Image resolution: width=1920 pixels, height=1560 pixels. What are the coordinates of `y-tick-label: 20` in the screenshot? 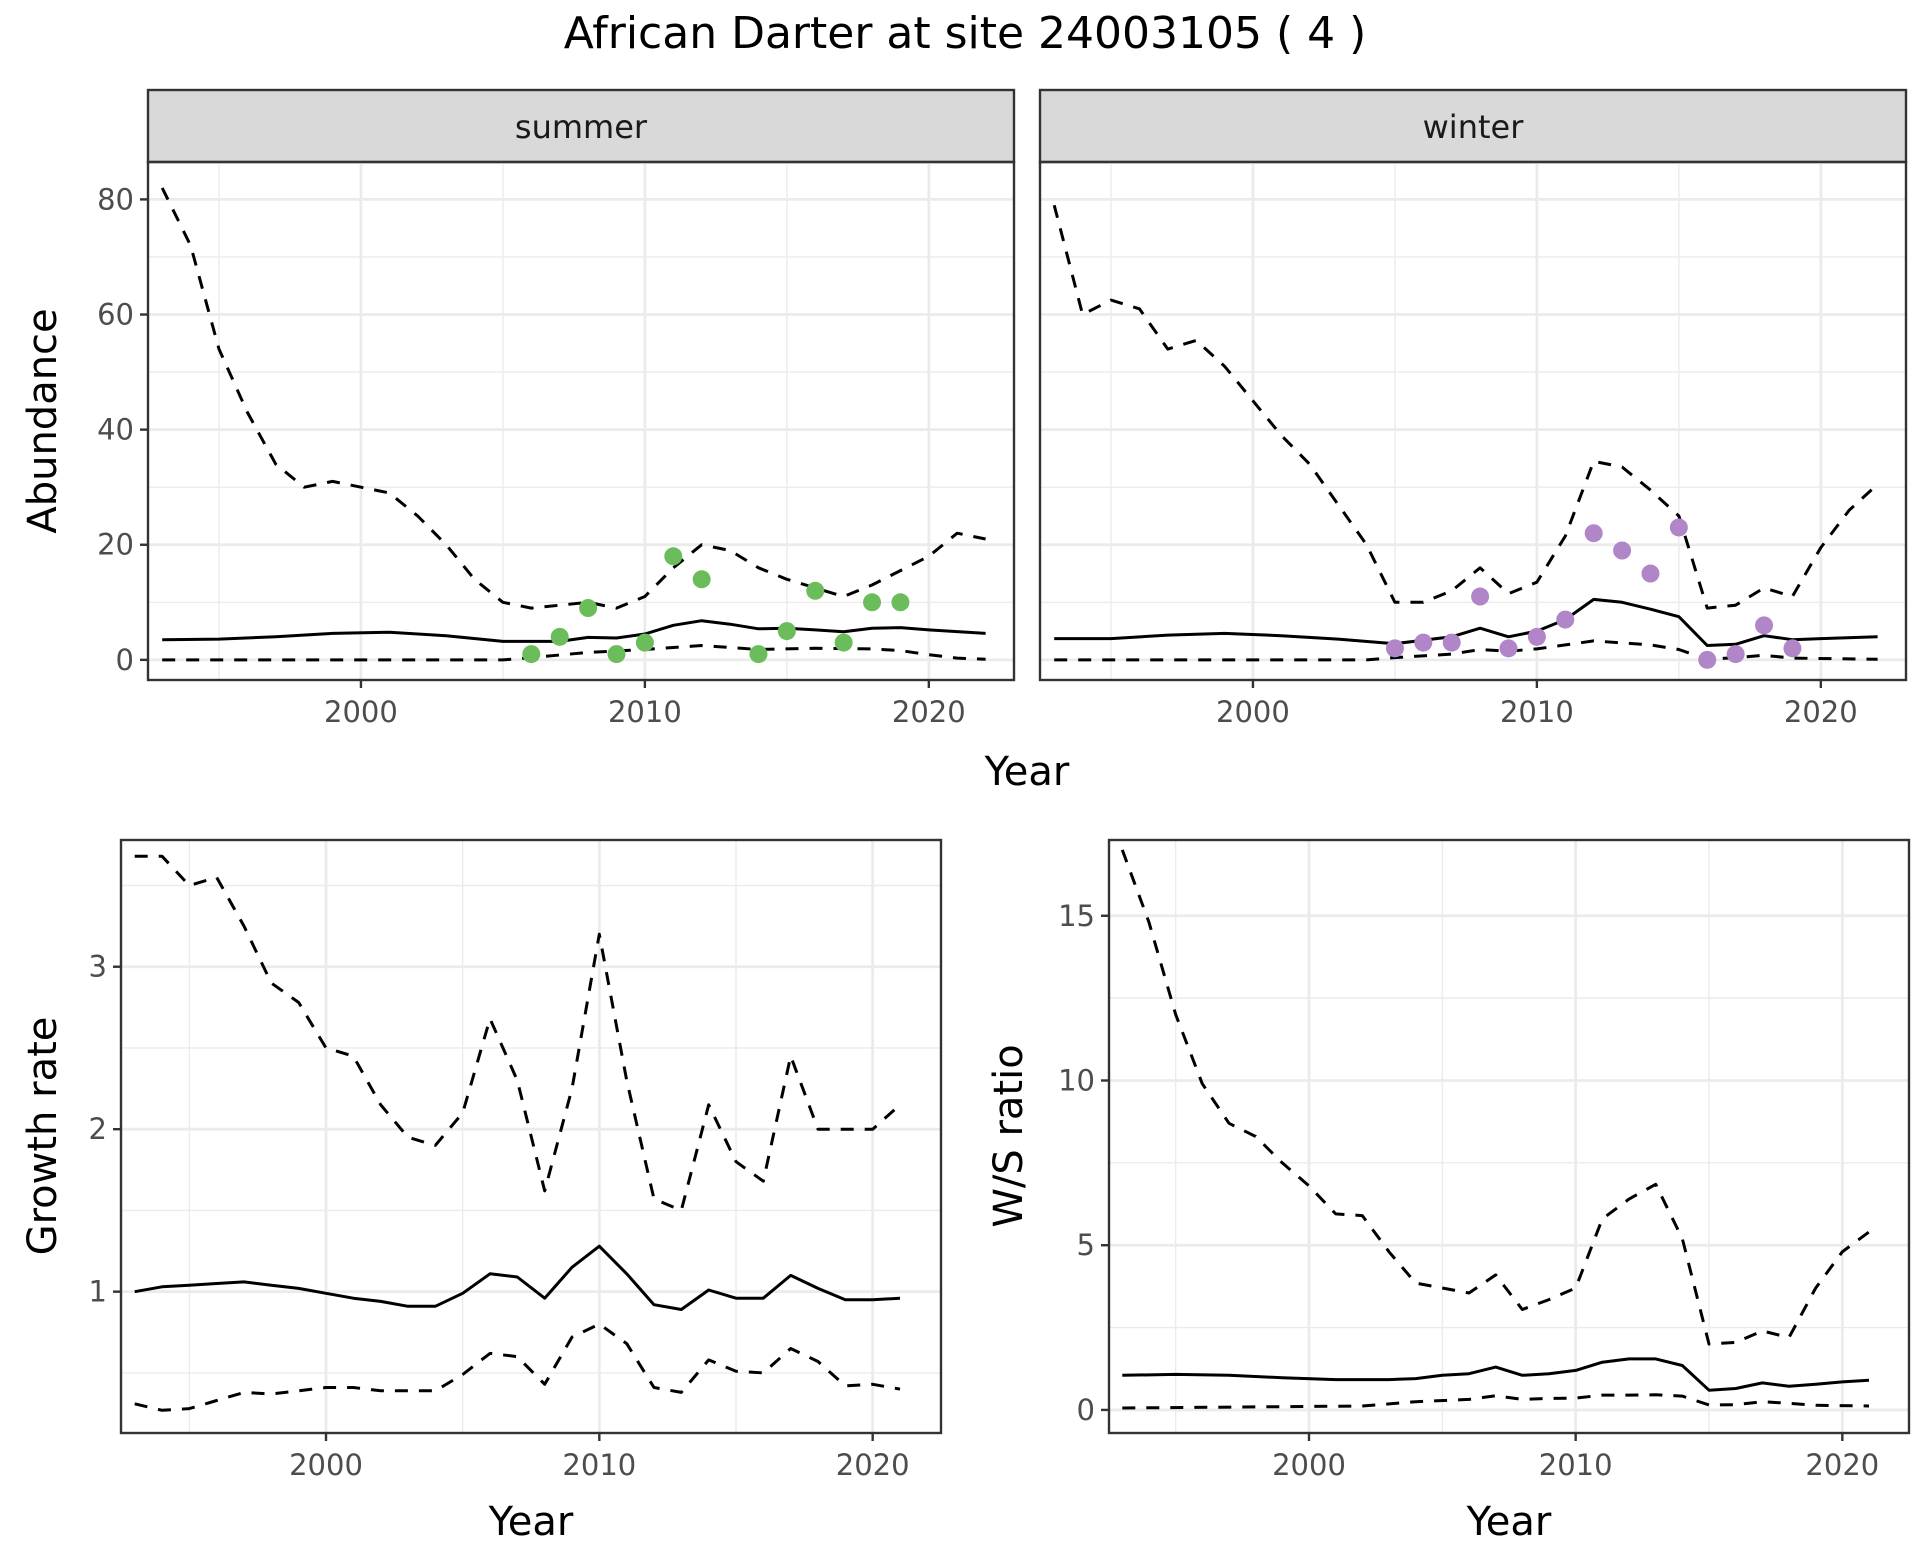 It's located at (115, 545).